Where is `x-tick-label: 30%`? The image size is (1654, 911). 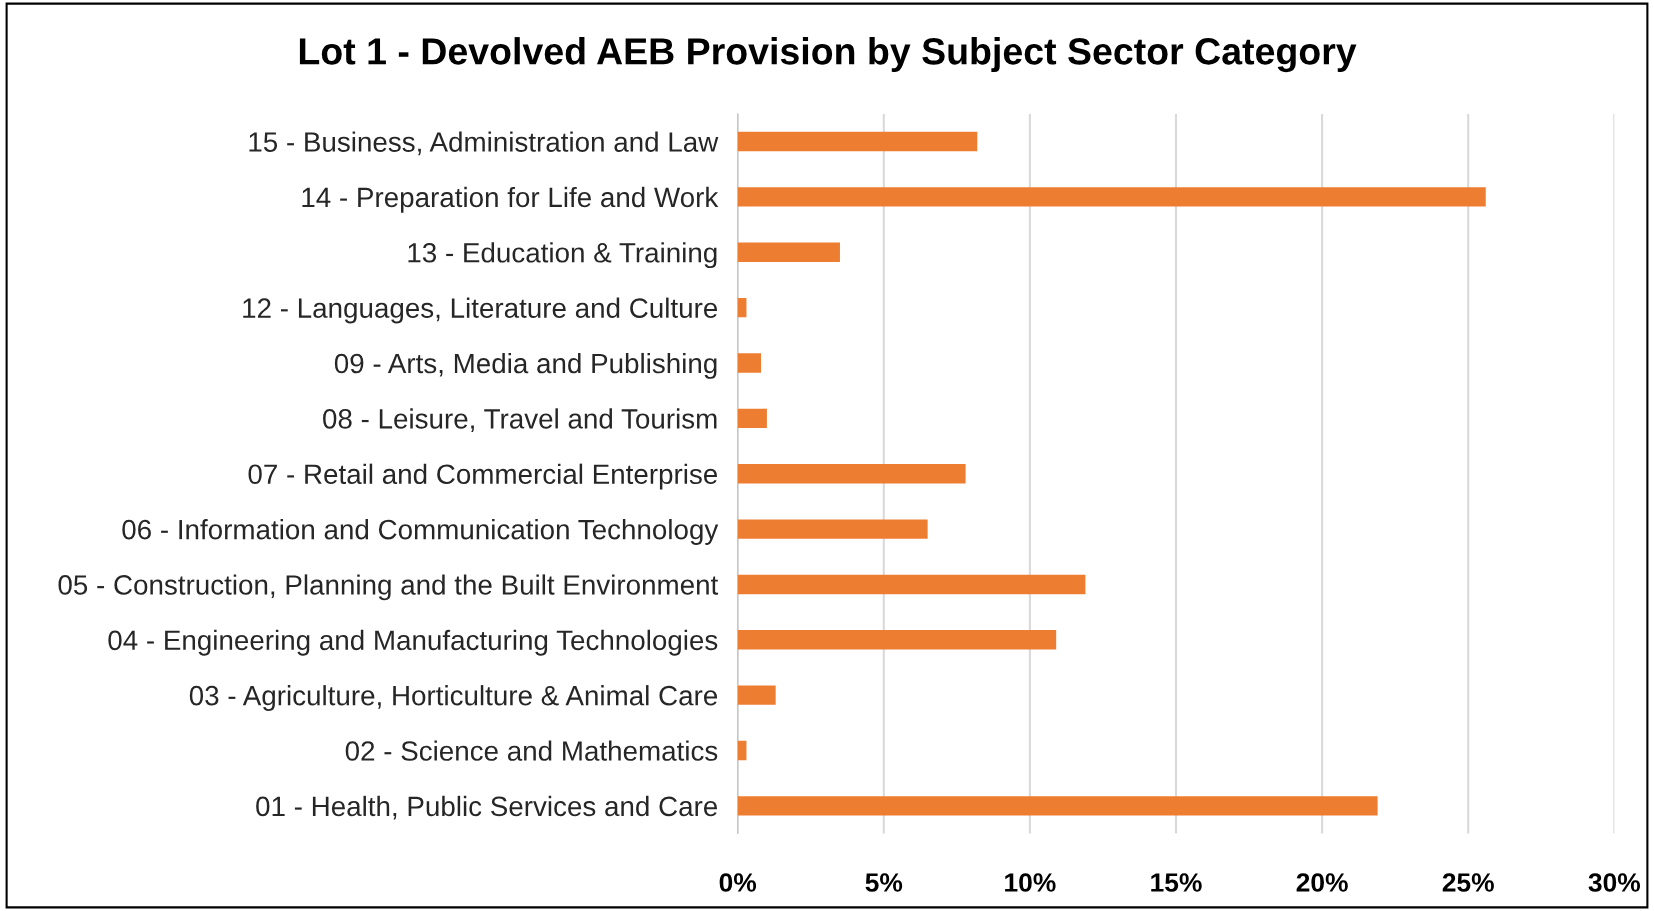 x-tick-label: 30% is located at coordinates (1614, 882).